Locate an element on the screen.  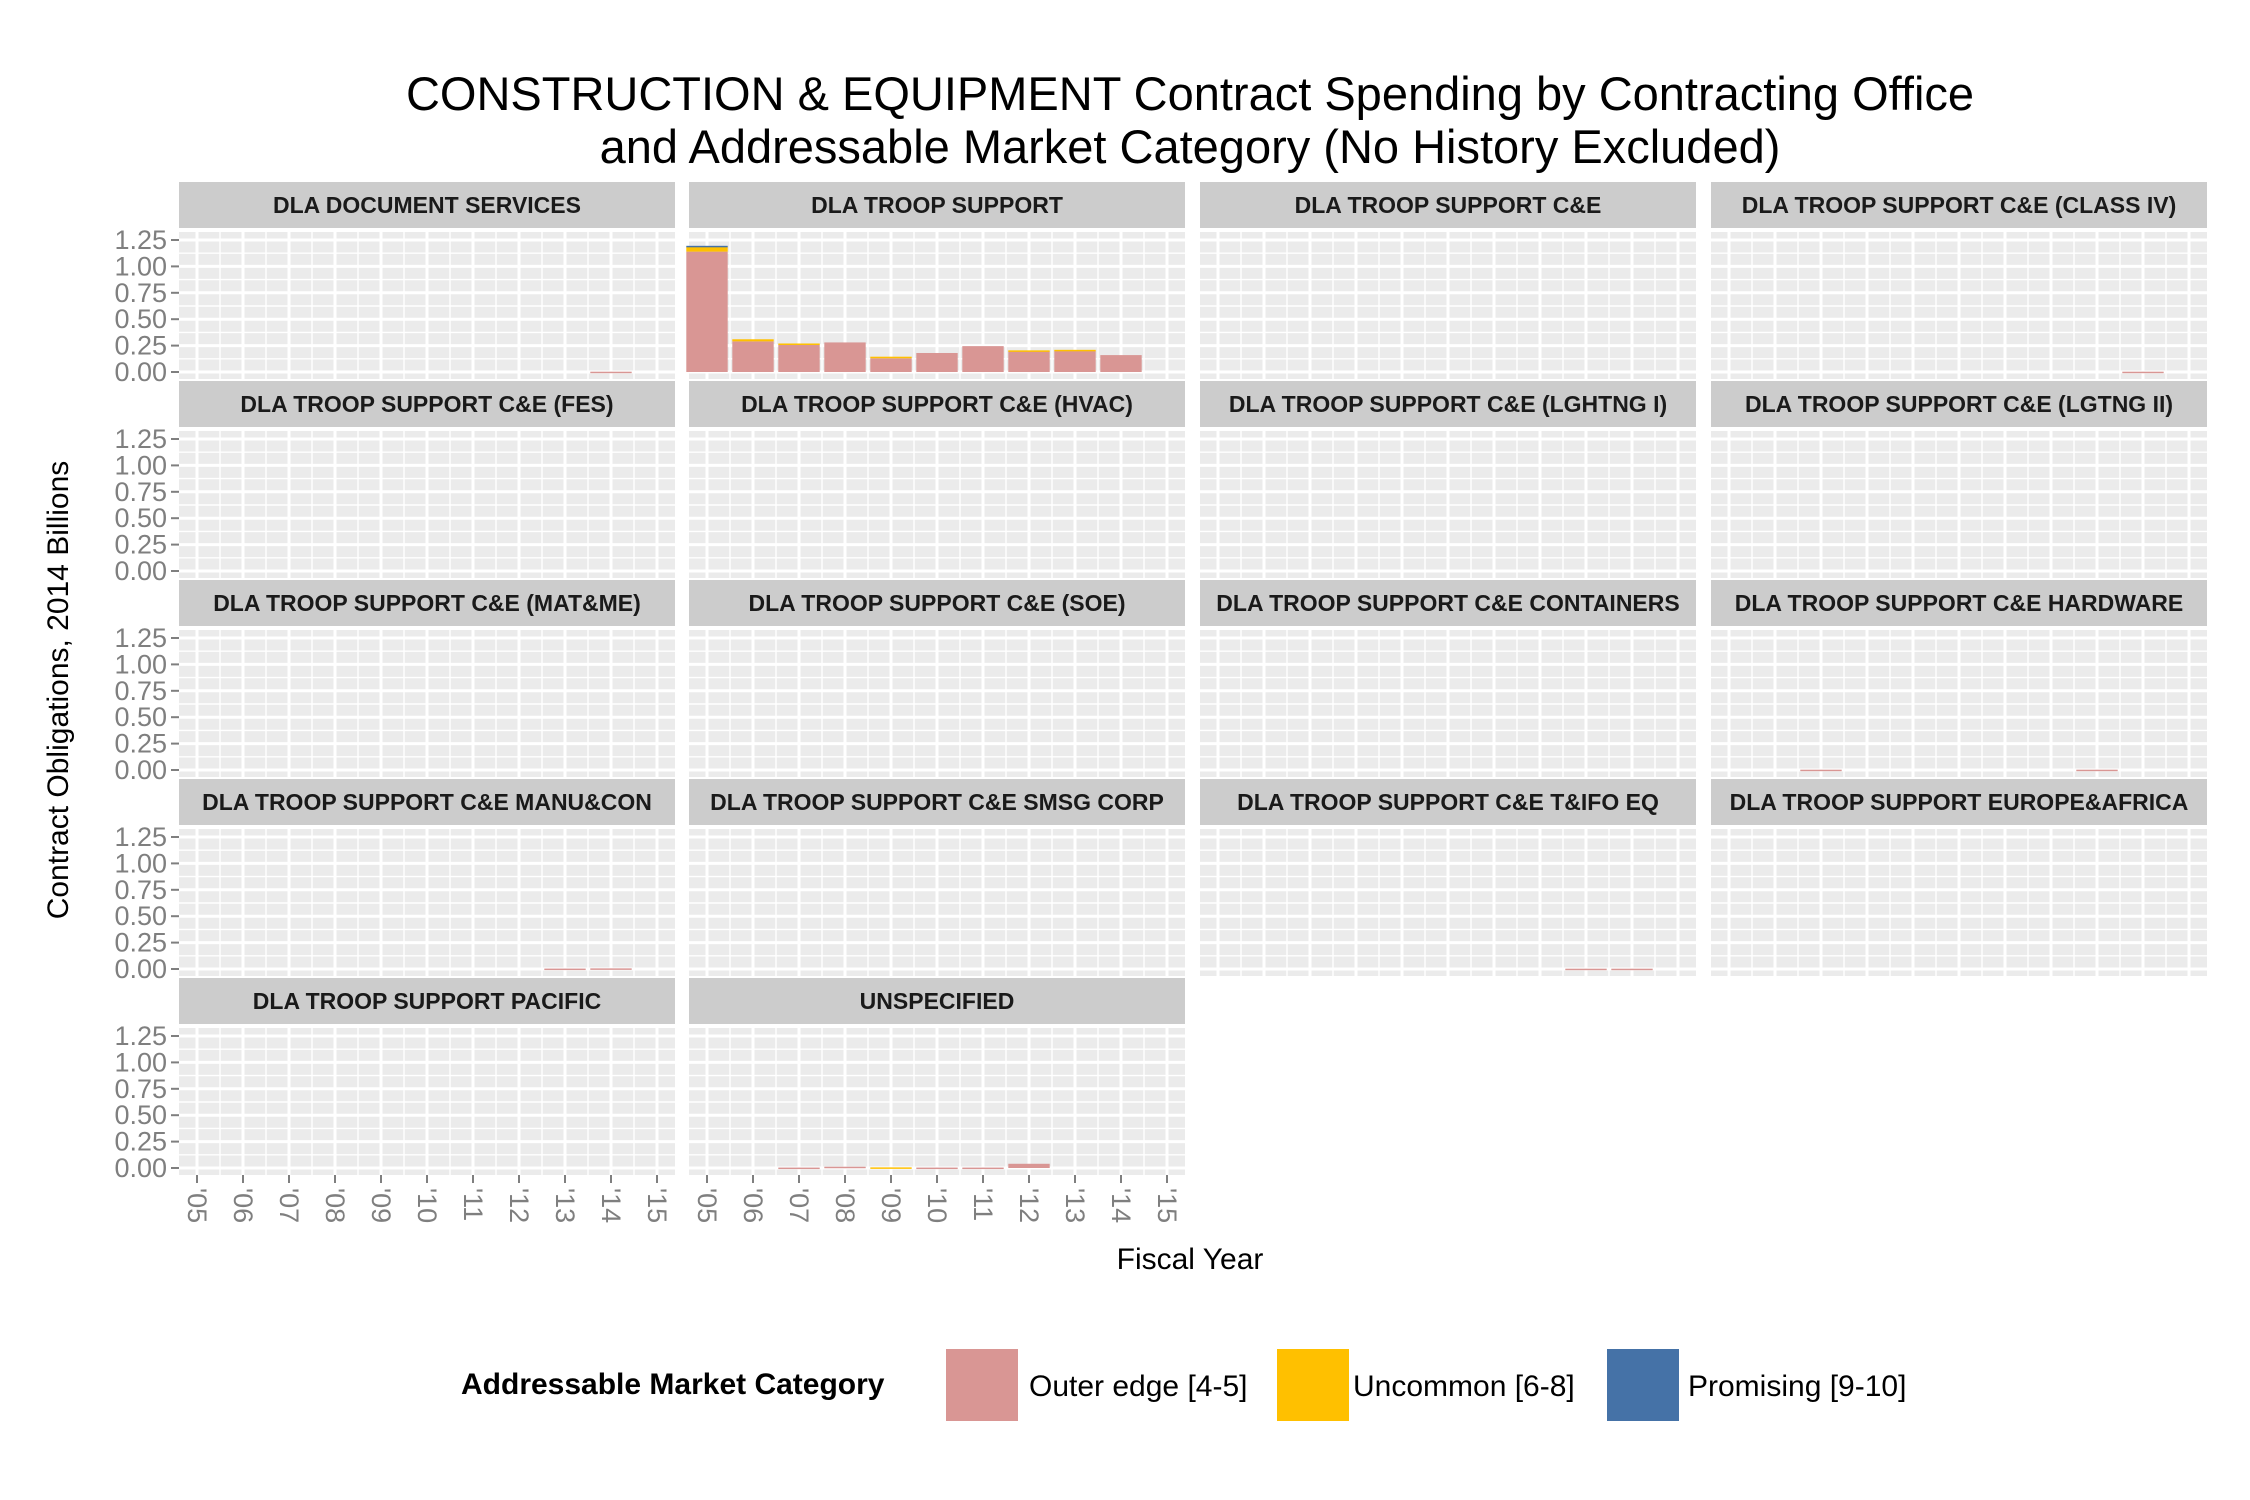
x-tick-label: '06 is located at coordinates (243, 1205).